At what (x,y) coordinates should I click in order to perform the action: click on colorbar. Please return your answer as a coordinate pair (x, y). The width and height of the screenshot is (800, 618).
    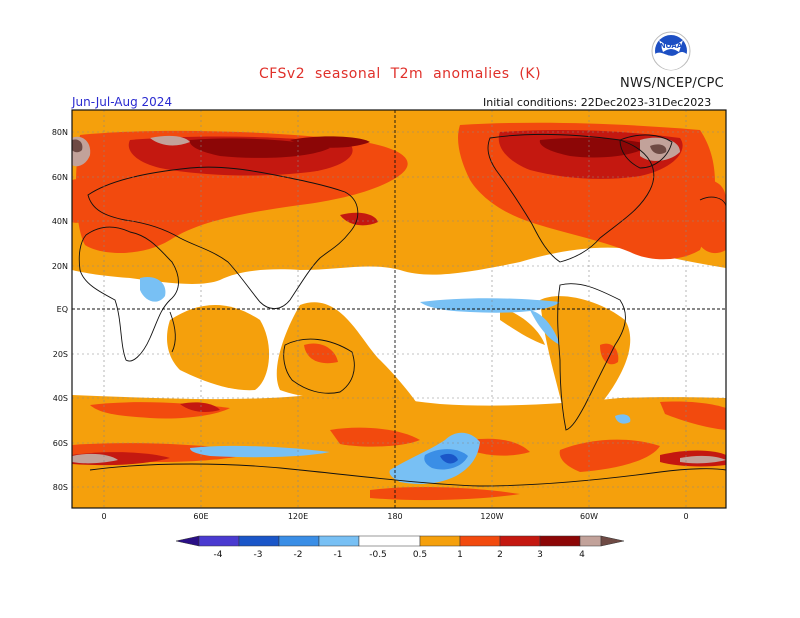
    Looking at the image, I should click on (400, 541).